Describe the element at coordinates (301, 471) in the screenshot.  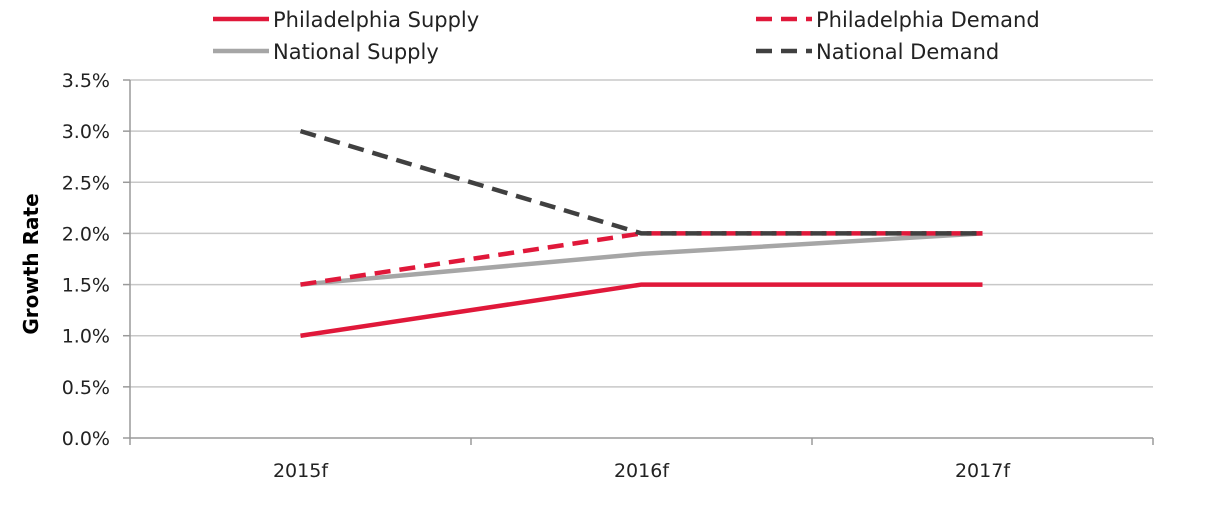
I see `x-tick-label: 2015f` at that location.